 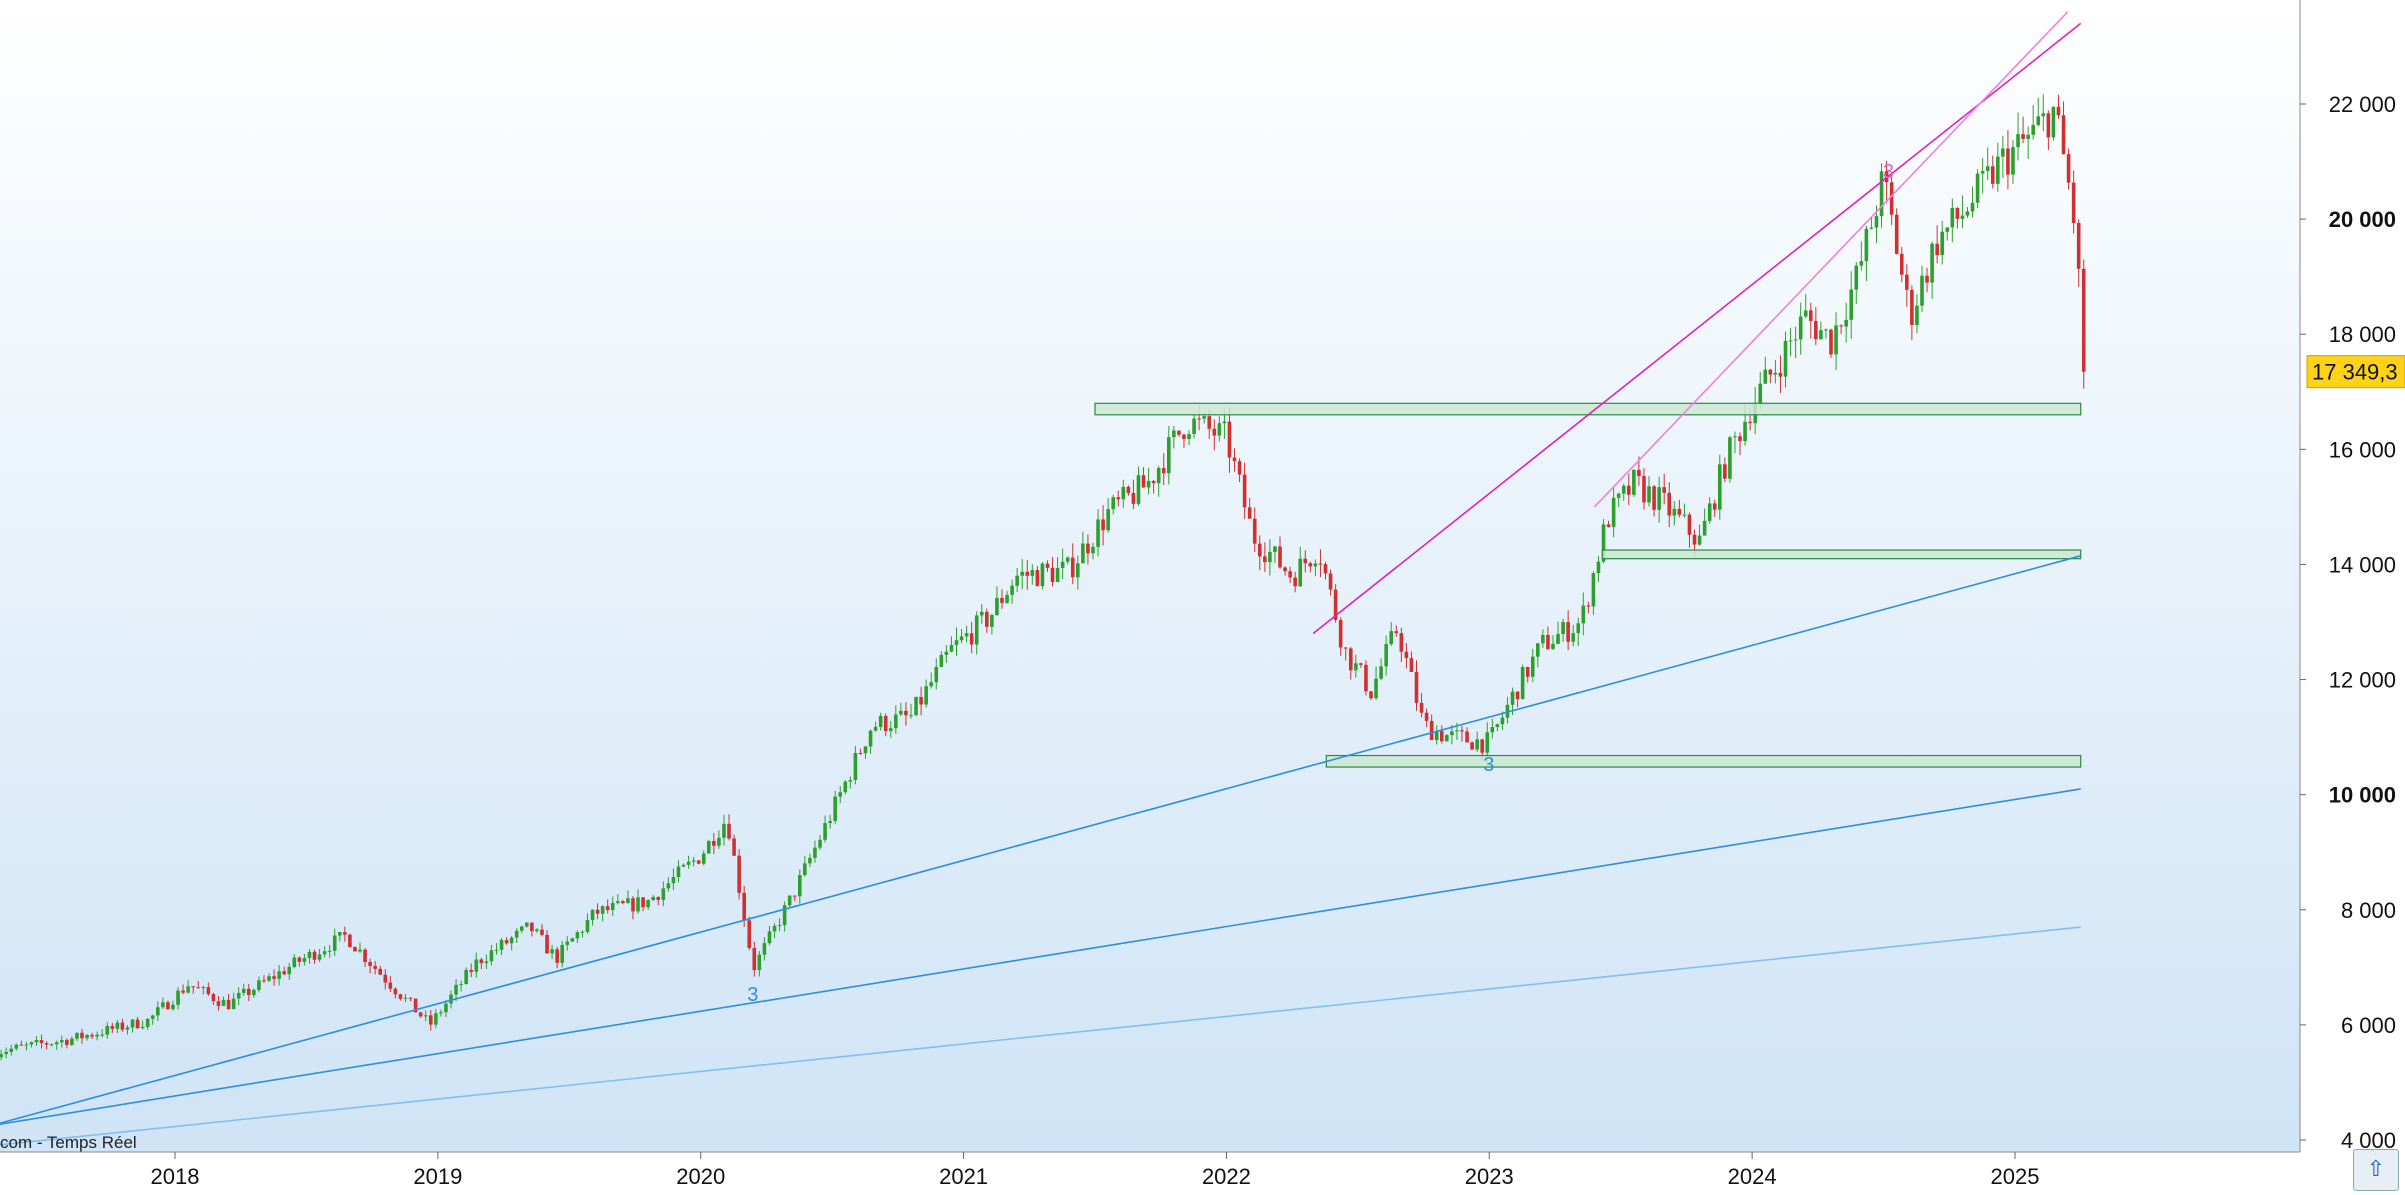 I want to click on x-tick-label: 2019, so click(x=437, y=1176).